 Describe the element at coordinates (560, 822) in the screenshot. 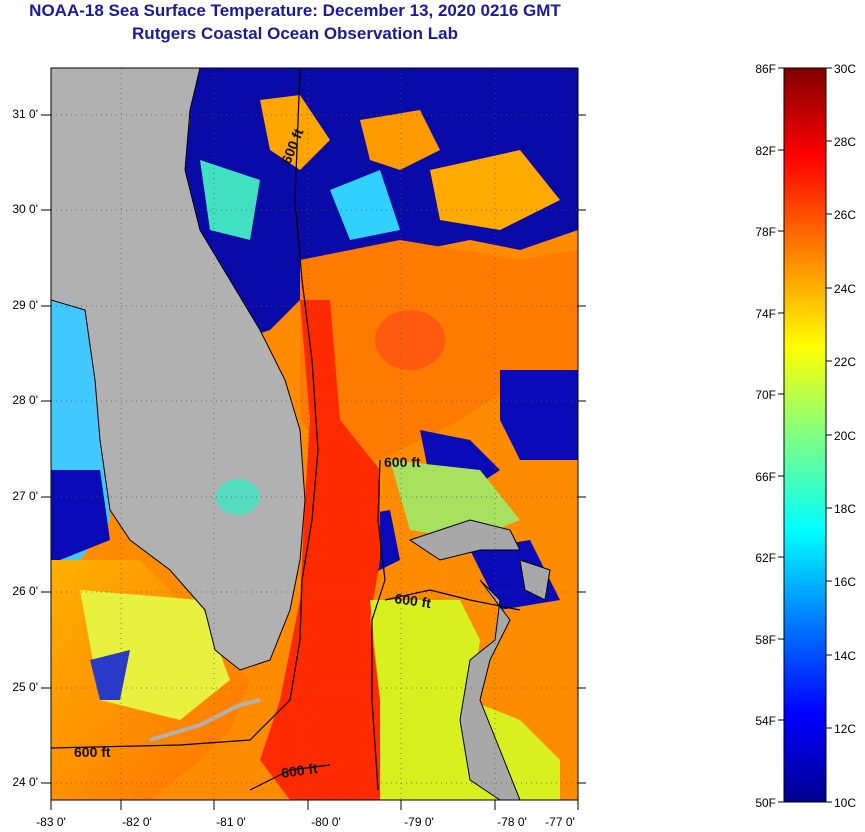

I see `lon-tick-label: -77 0'` at that location.